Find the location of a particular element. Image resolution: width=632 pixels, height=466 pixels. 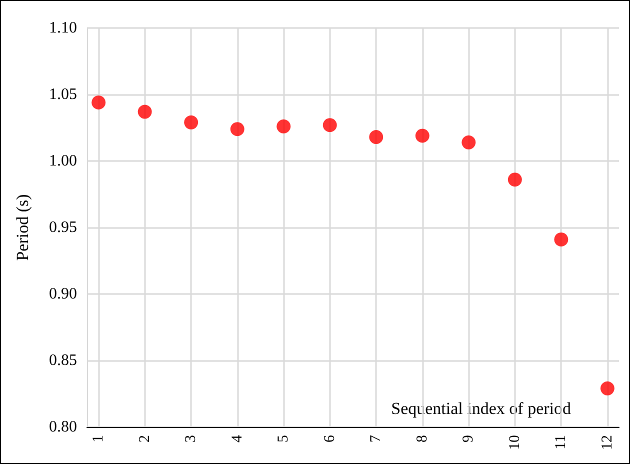

x-tick-label: 11 is located at coordinates (561, 442).